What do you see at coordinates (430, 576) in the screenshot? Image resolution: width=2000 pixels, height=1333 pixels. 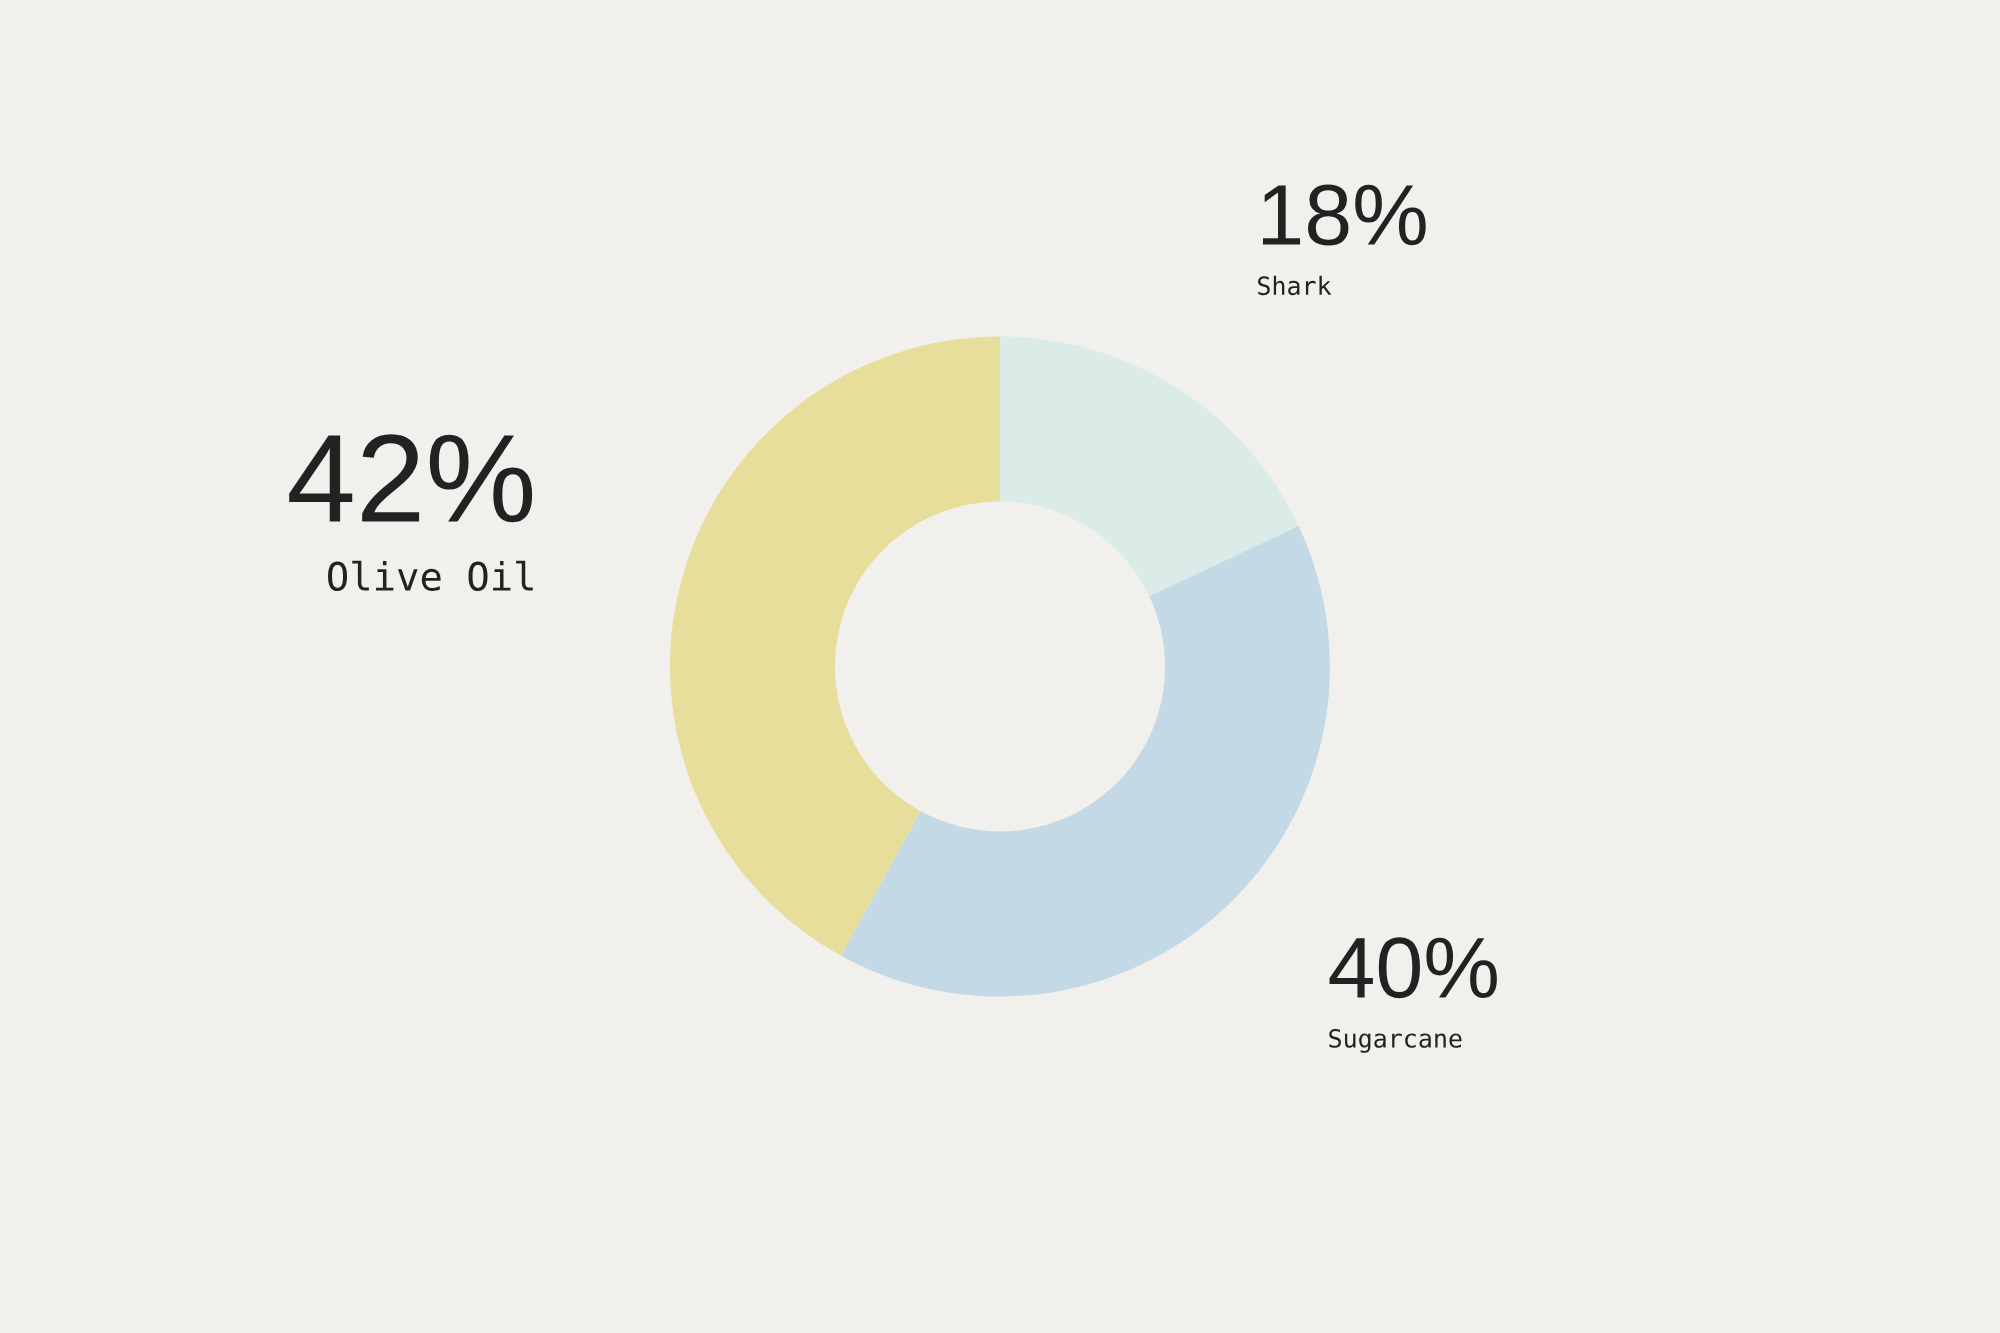 I see `slice-label: Olive Oil` at bounding box center [430, 576].